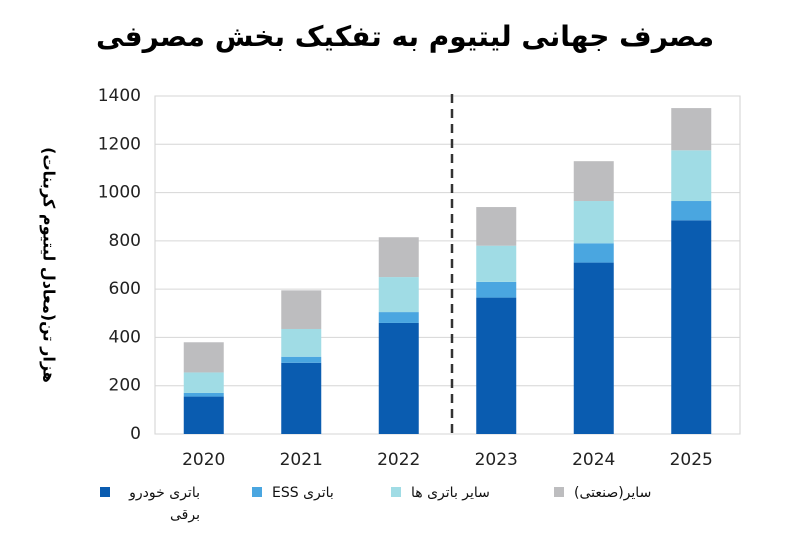  Describe the element at coordinates (119, 144) in the screenshot. I see `y-tick-label: 1200` at that location.